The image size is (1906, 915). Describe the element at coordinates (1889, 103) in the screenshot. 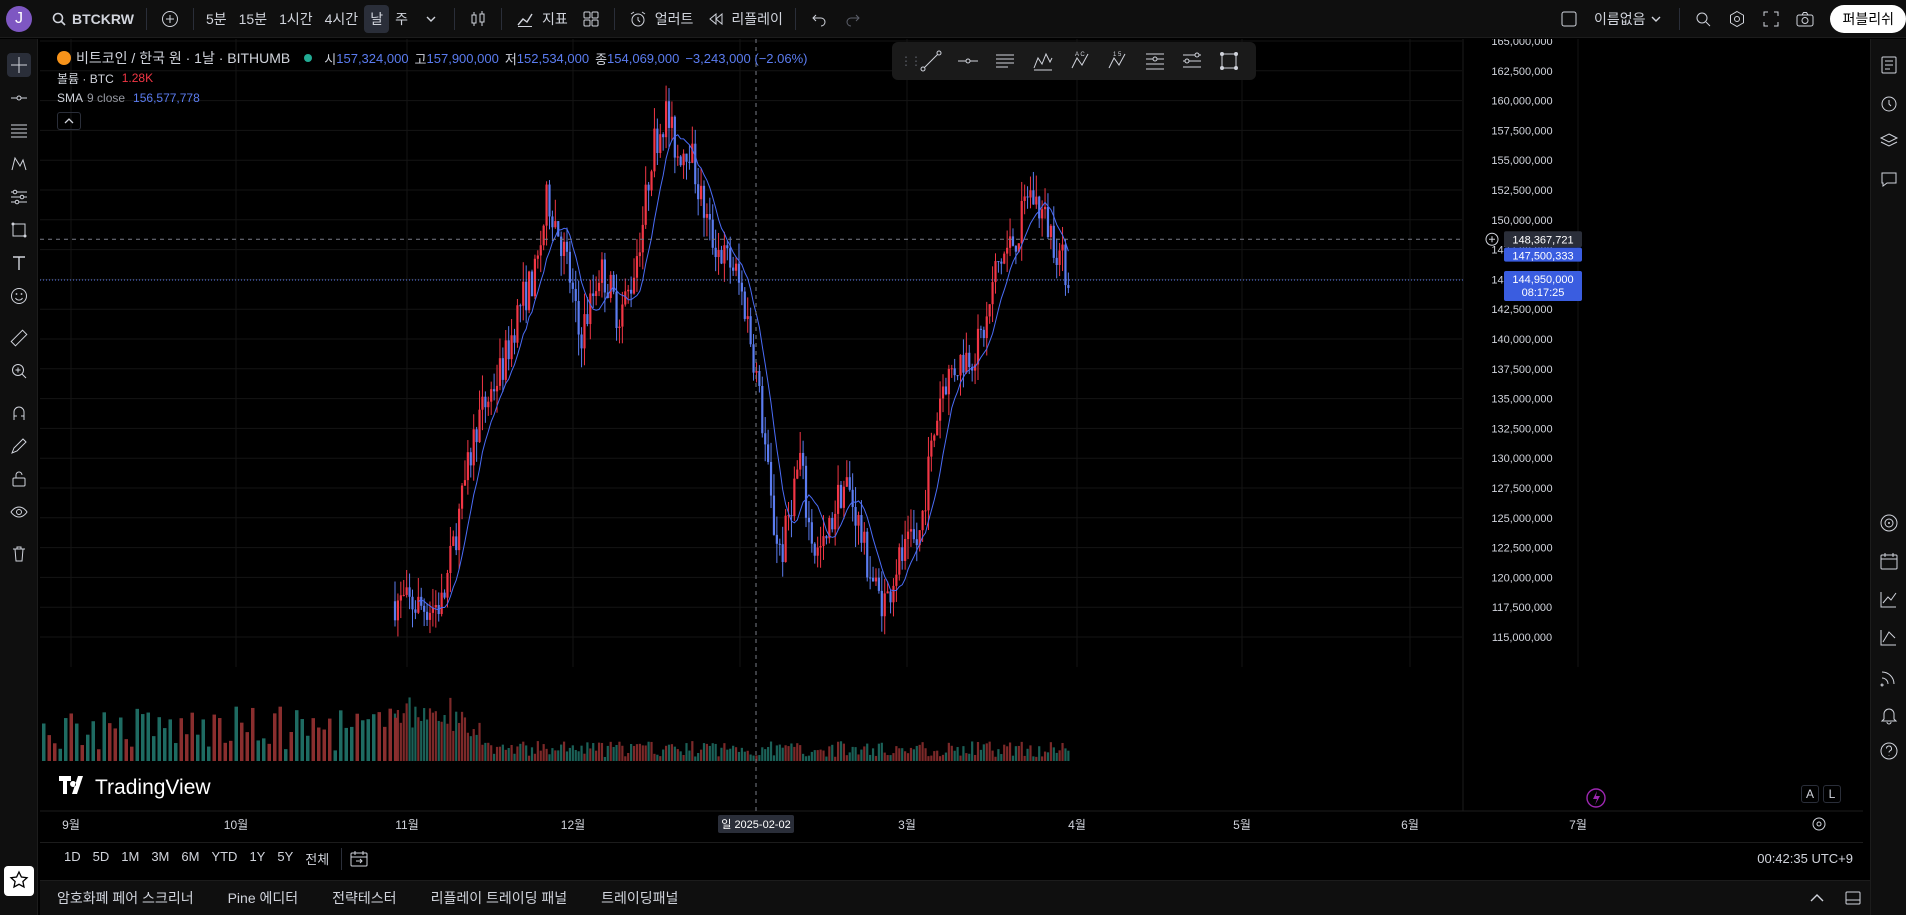

I see `alarm-clock-icon` at that location.